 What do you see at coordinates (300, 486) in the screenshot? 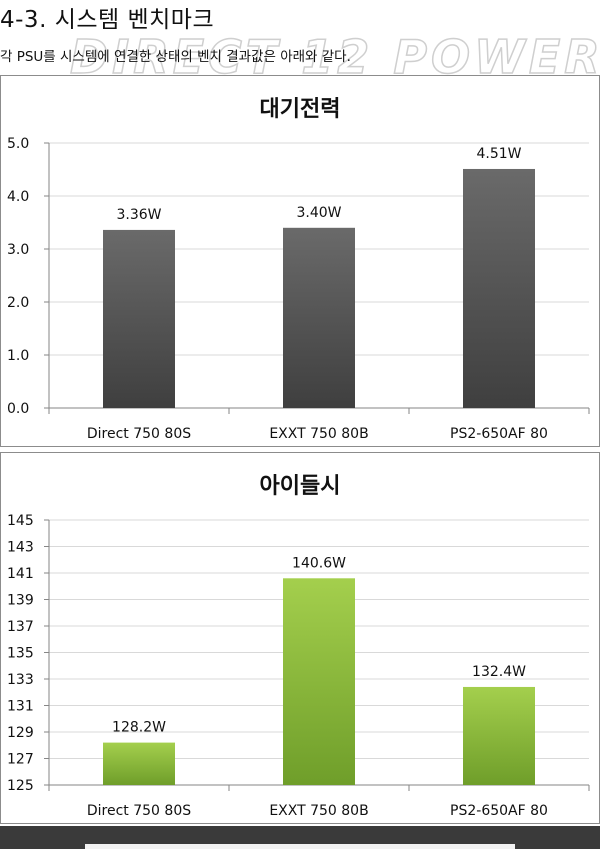
I see `chart-title: 아이들시` at bounding box center [300, 486].